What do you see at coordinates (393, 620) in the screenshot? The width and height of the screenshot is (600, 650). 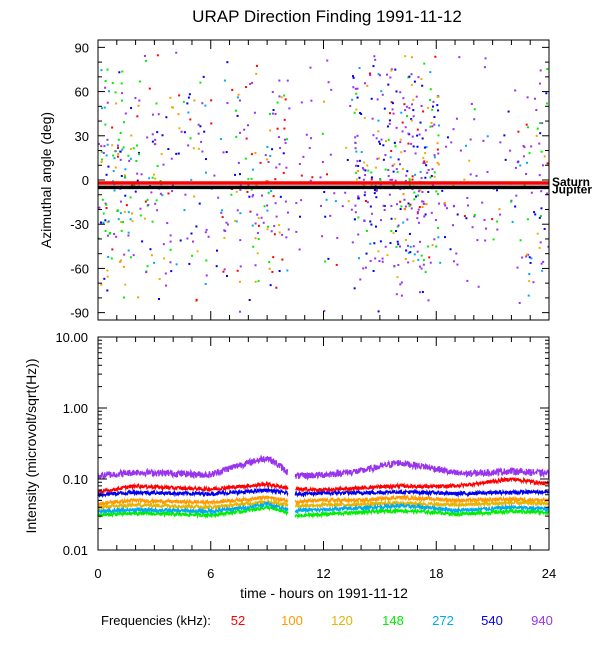 I see `legend-item-148: 148` at bounding box center [393, 620].